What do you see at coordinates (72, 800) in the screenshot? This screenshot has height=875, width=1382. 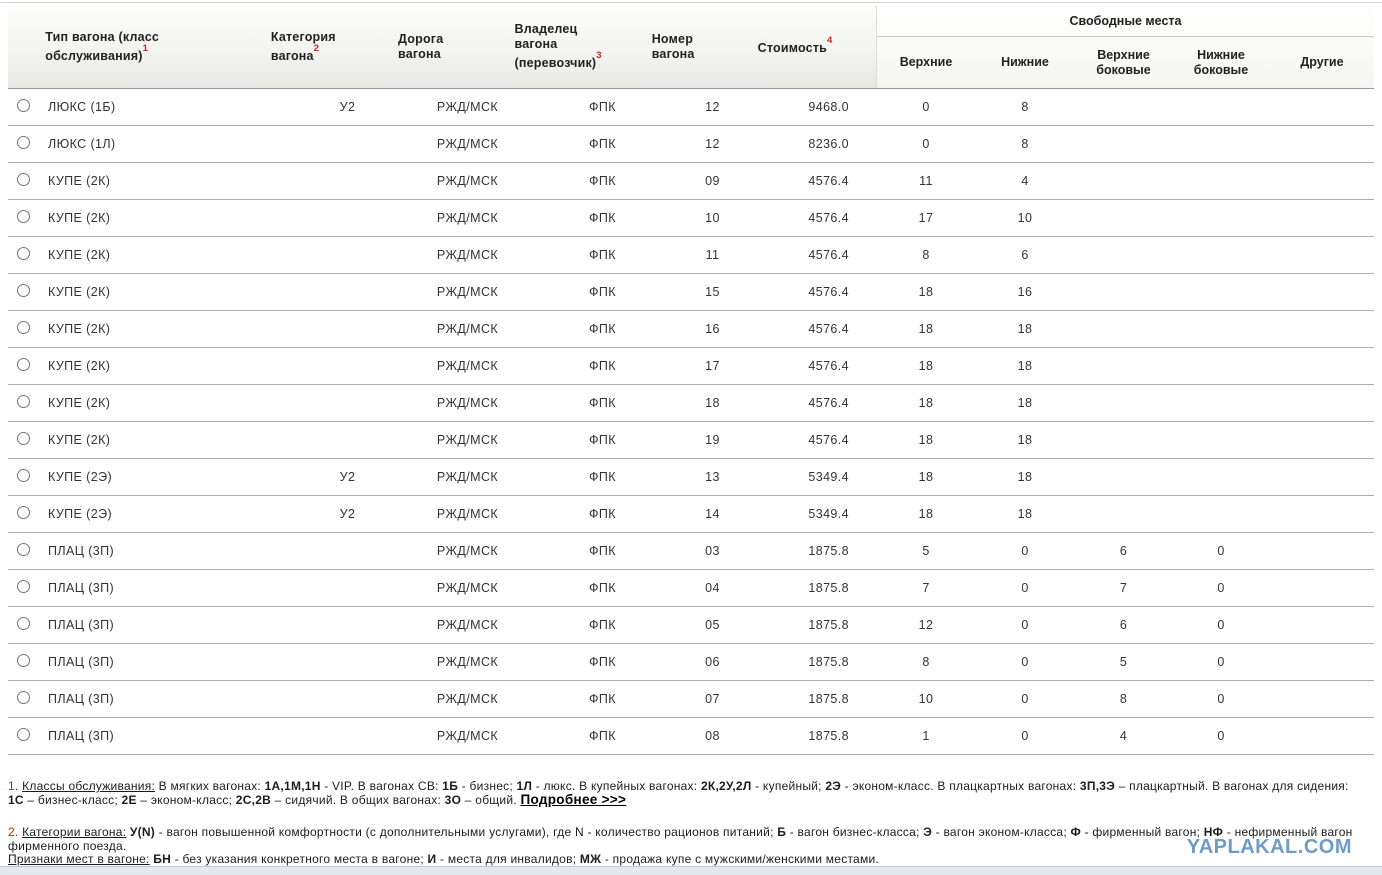 I see `footnote-text: – бизнес-класс;` at bounding box center [72, 800].